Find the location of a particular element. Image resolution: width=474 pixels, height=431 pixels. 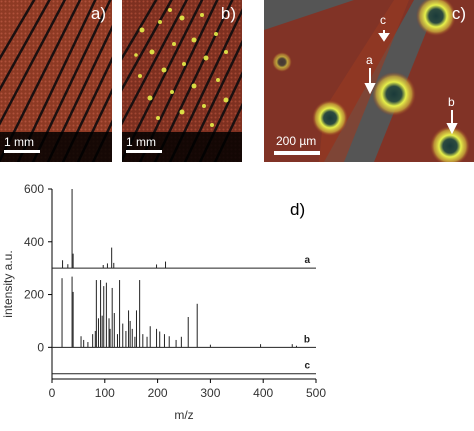

y-axis-label: intensity a.u. is located at coordinates (8, 283).